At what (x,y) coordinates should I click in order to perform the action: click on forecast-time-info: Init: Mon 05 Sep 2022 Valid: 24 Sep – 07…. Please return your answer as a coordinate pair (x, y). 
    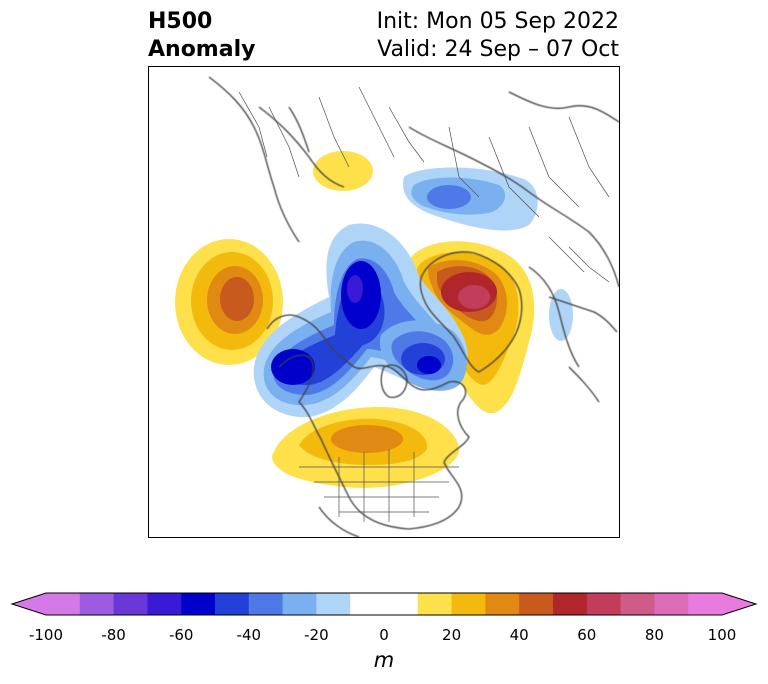
    Looking at the image, I should click on (498, 36).